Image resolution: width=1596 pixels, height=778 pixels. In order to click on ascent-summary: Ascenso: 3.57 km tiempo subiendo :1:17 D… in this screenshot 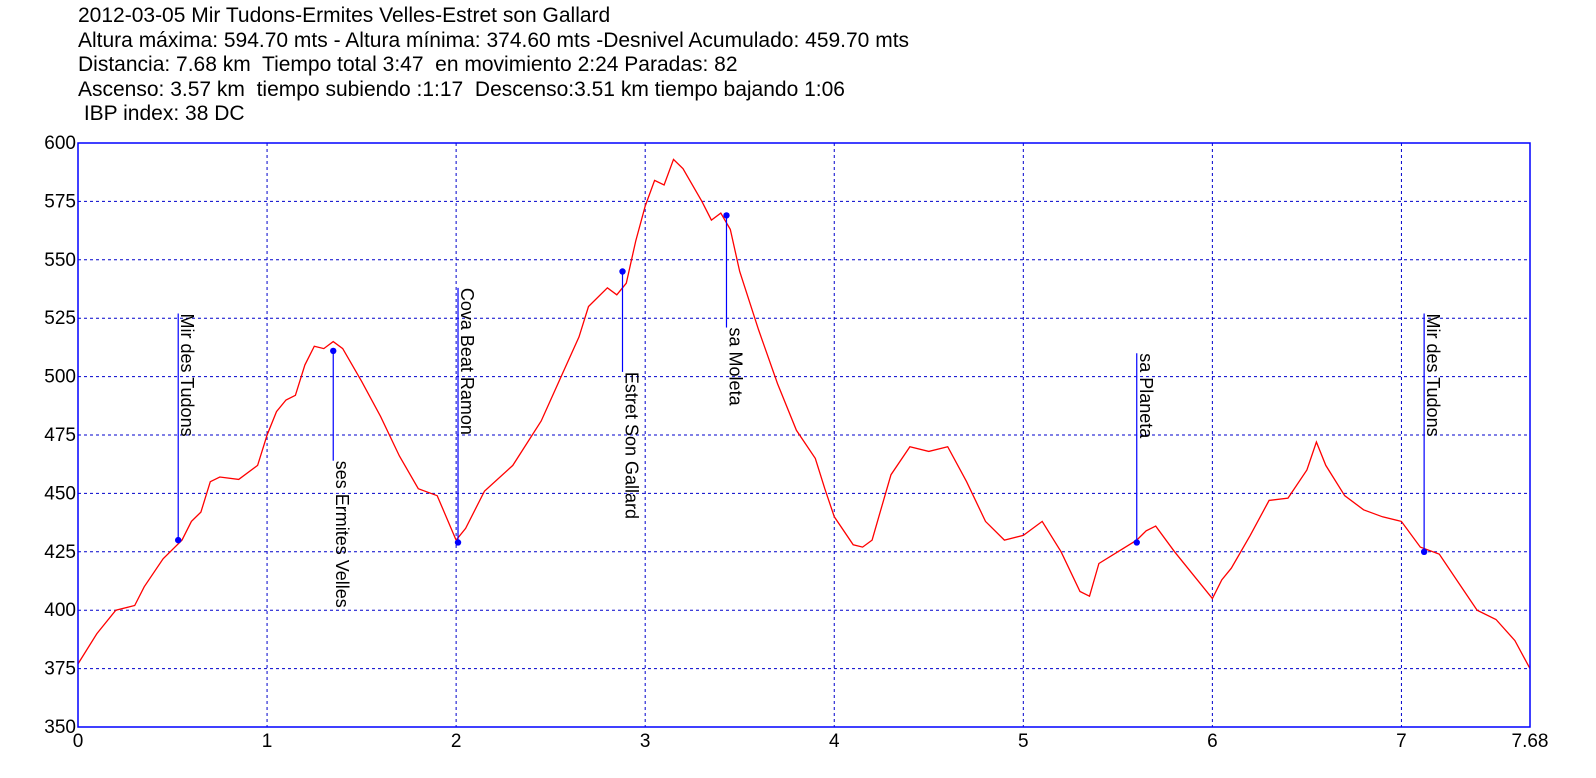, I will do `click(461, 89)`.